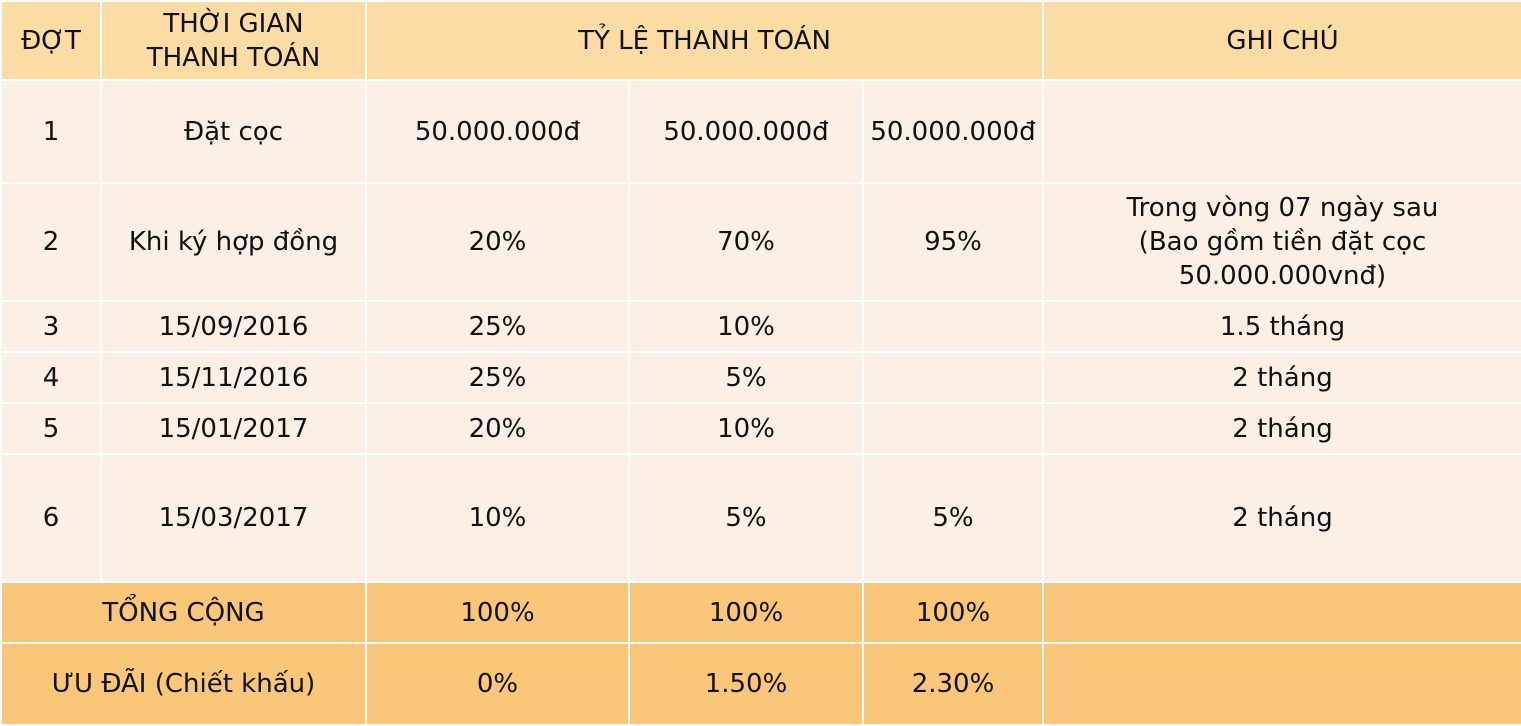  I want to click on cell-time: Đặt cọc, so click(233, 131).